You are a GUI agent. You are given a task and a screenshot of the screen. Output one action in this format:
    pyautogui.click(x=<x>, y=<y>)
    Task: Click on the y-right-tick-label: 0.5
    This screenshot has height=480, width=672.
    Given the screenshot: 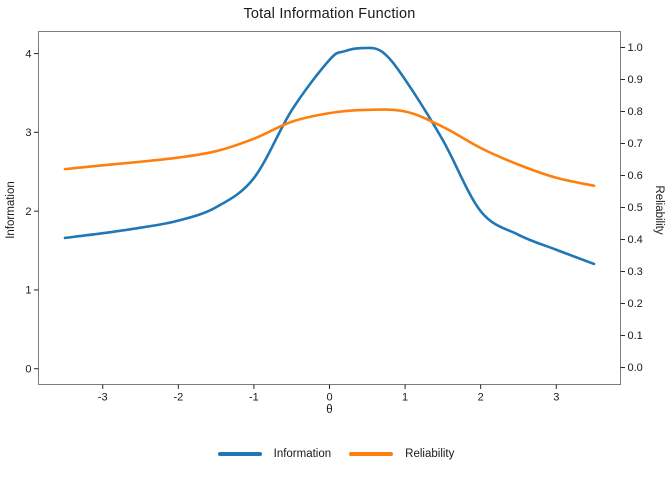 What is the action you would take?
    pyautogui.click(x=635, y=208)
    